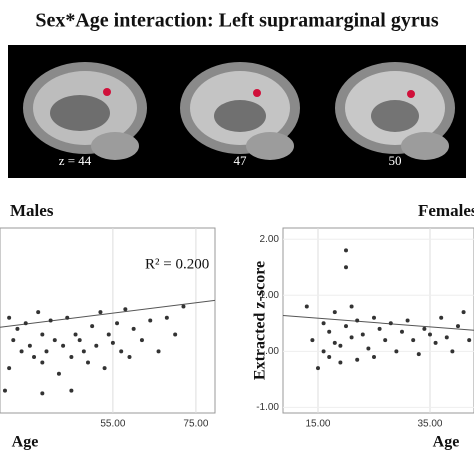 The image size is (474, 474). I want to click on slice-label: z = 44, so click(75, 160).